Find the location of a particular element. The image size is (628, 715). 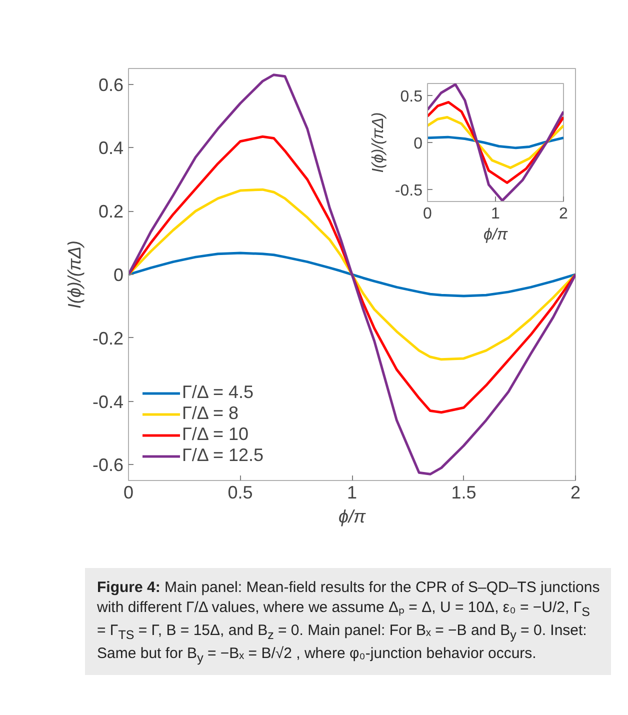

legend-label: Γ/Δ = 8 is located at coordinates (210, 413).